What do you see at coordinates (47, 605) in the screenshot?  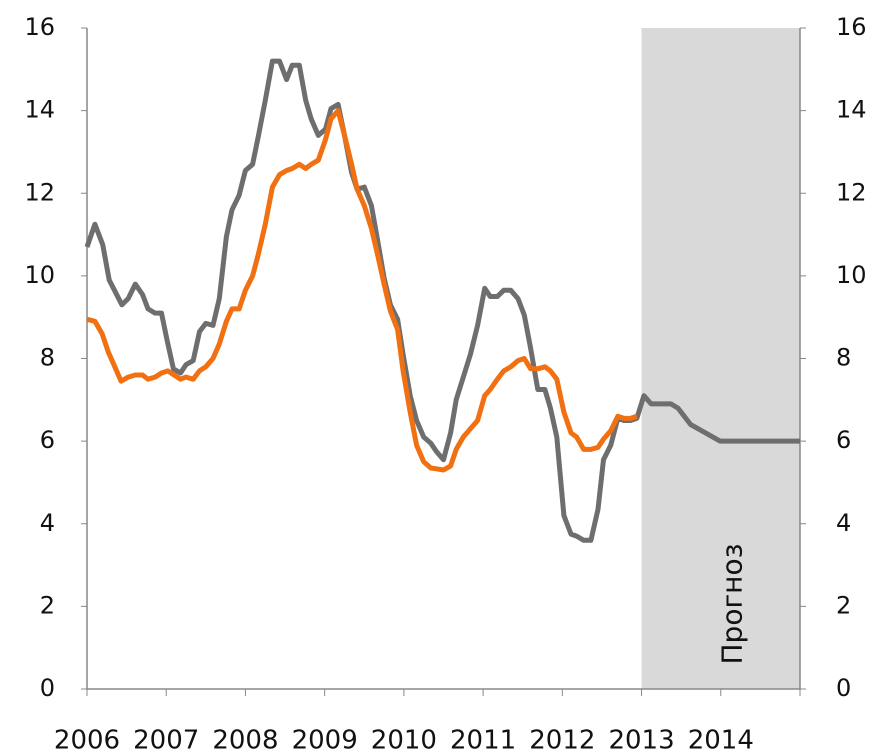 I see `y-tick-label: 2` at bounding box center [47, 605].